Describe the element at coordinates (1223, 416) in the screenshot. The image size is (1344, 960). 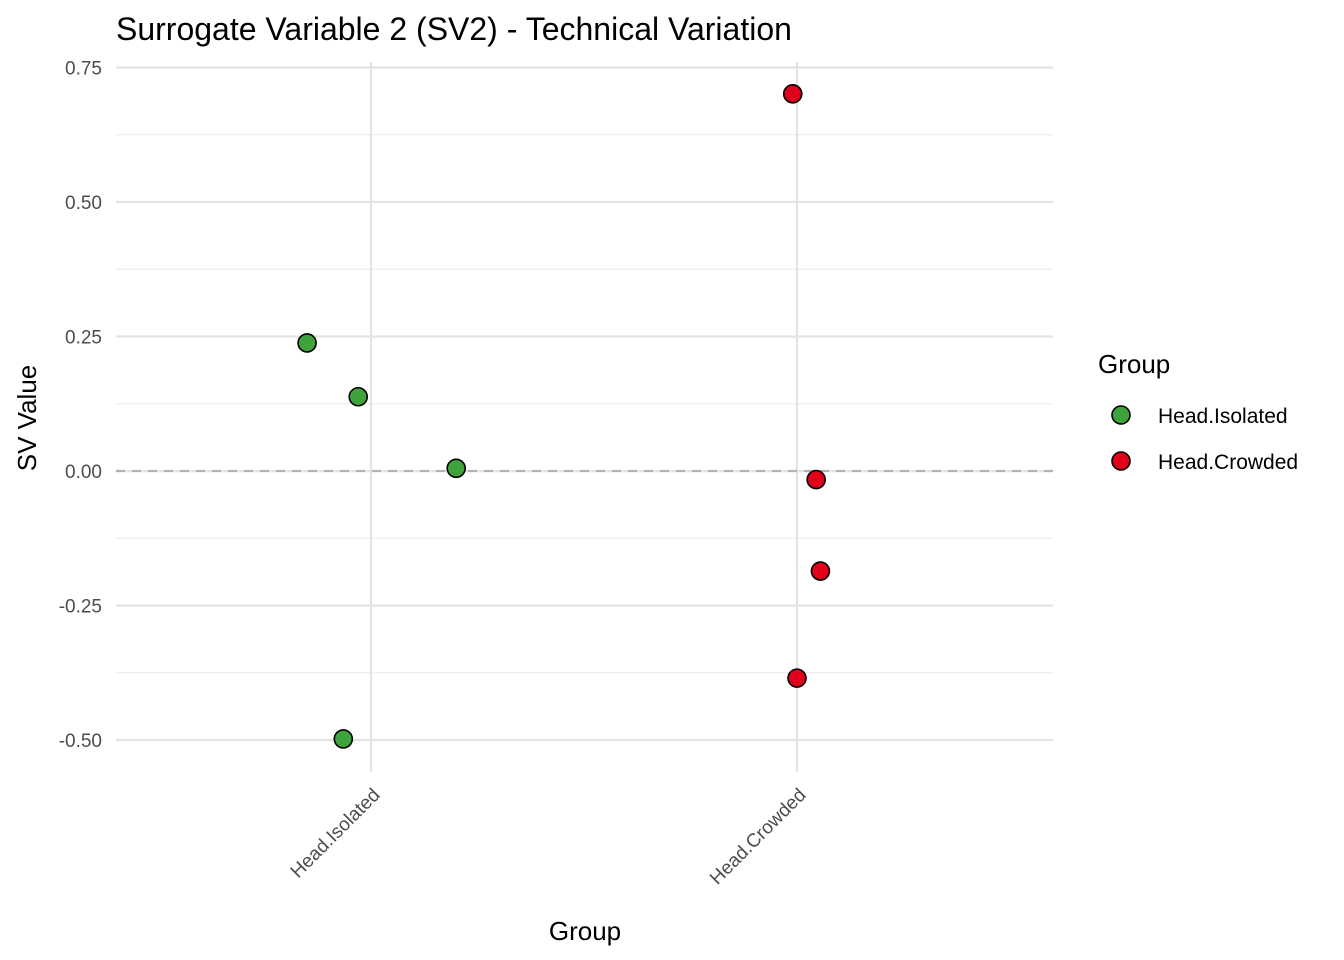
I see `legend-label: Head.Isolated` at that location.